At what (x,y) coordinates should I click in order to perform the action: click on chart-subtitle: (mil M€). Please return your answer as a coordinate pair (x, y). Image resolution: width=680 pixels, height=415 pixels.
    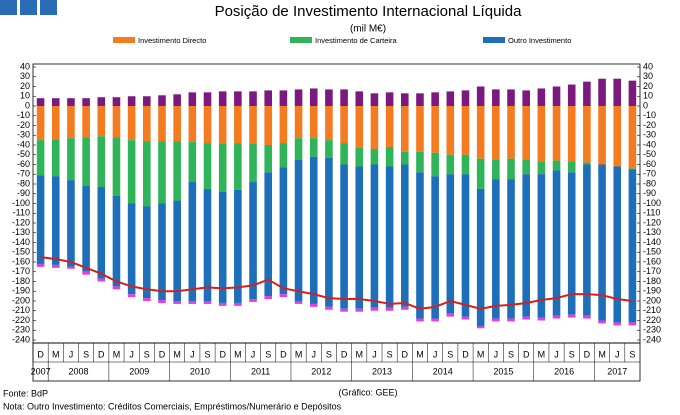
    Looking at the image, I should click on (368, 29).